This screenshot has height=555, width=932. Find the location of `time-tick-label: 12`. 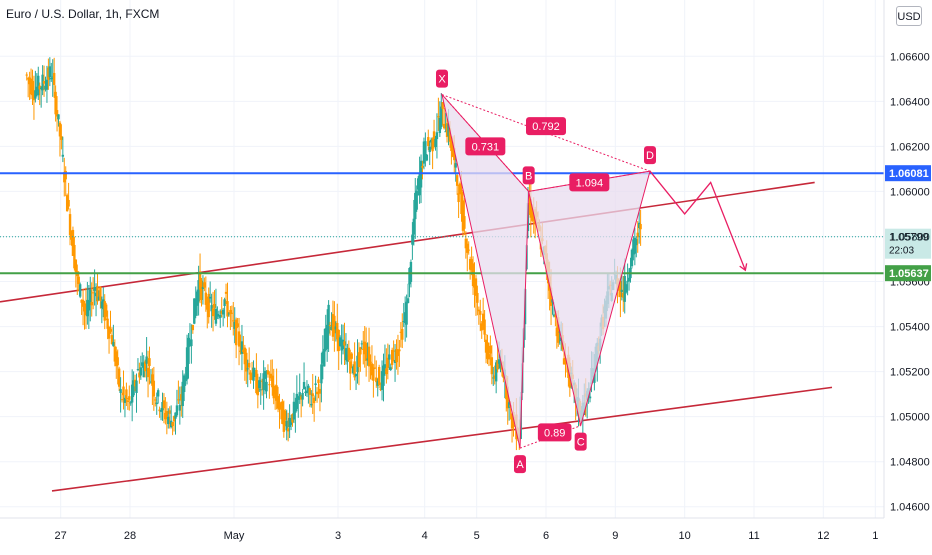

time-tick-label: 12 is located at coordinates (823, 536).